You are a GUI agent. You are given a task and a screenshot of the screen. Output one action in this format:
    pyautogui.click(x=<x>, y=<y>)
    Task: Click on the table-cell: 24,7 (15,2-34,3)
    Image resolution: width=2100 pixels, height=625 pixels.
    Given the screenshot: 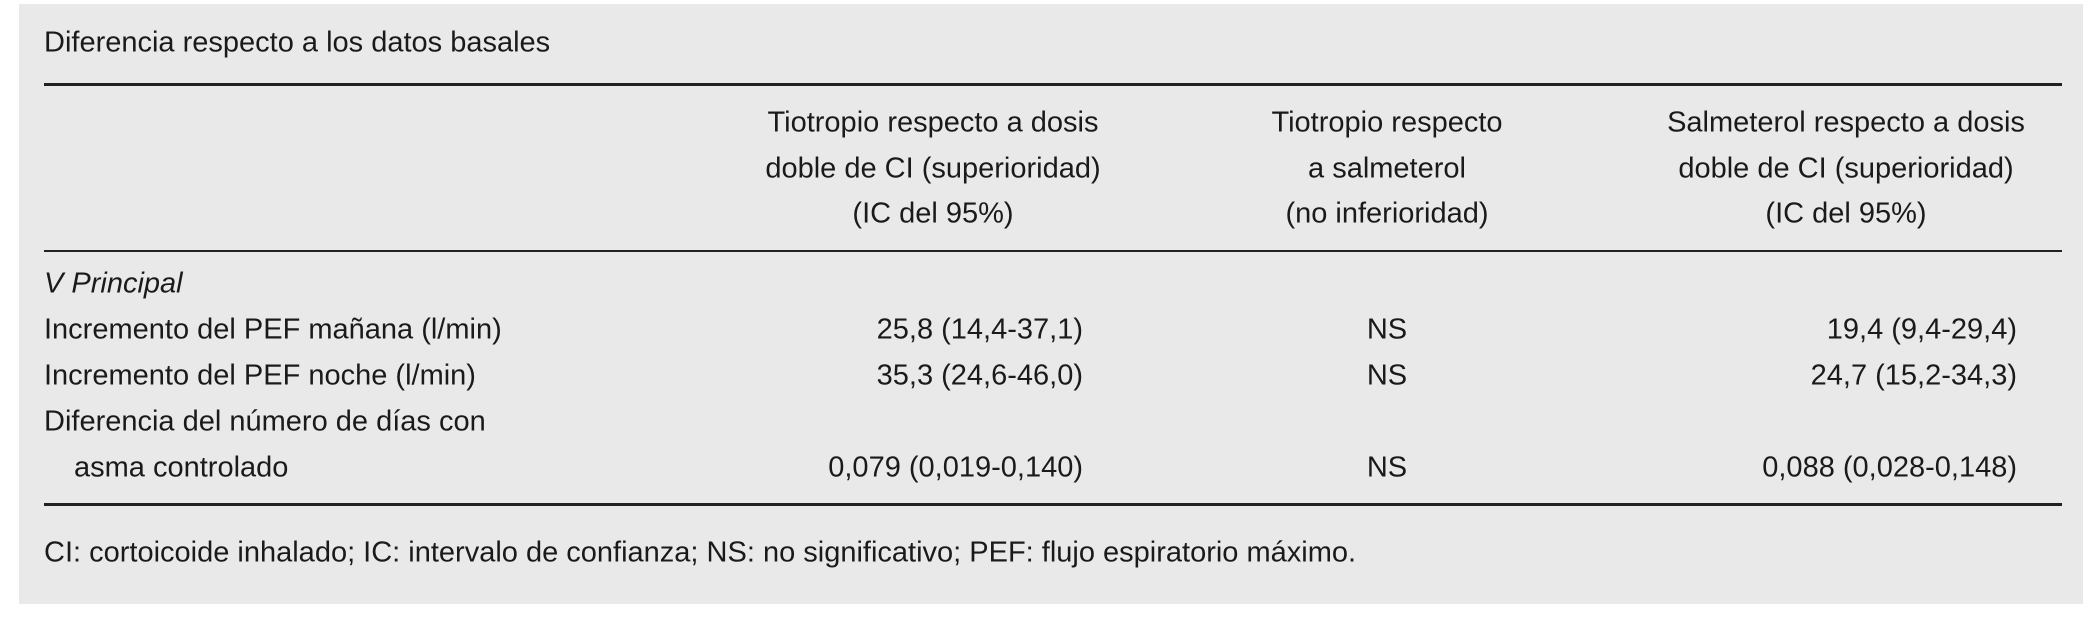 What is the action you would take?
    pyautogui.click(x=1913, y=375)
    